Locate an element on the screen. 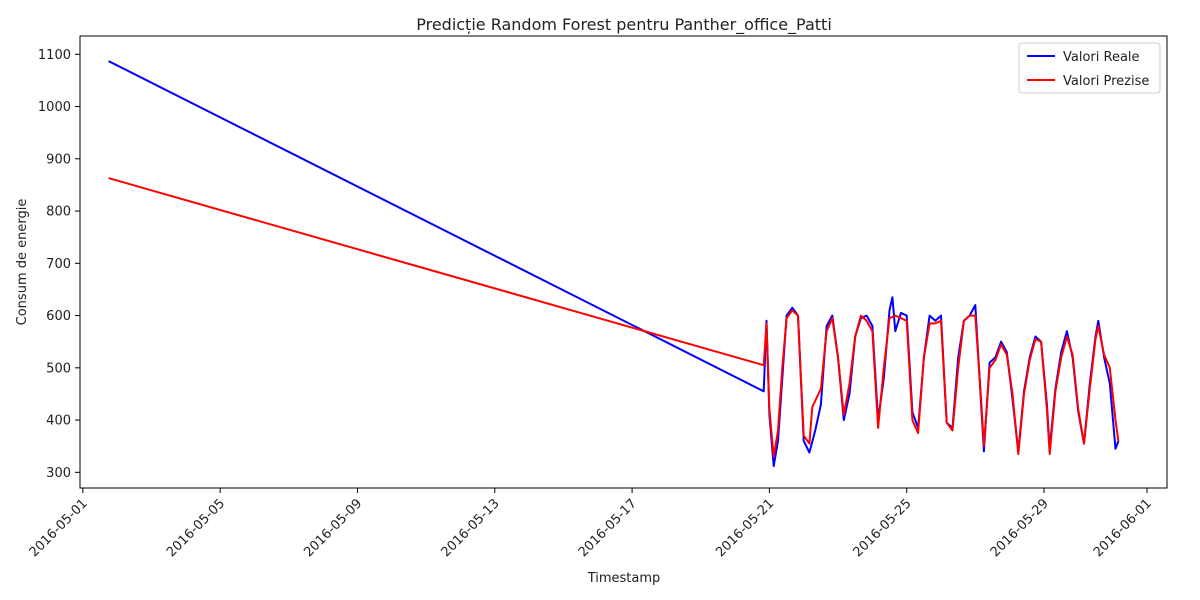 The image size is (1200, 600). legend-label-valori-reale: Valori Reale is located at coordinates (1101, 57).